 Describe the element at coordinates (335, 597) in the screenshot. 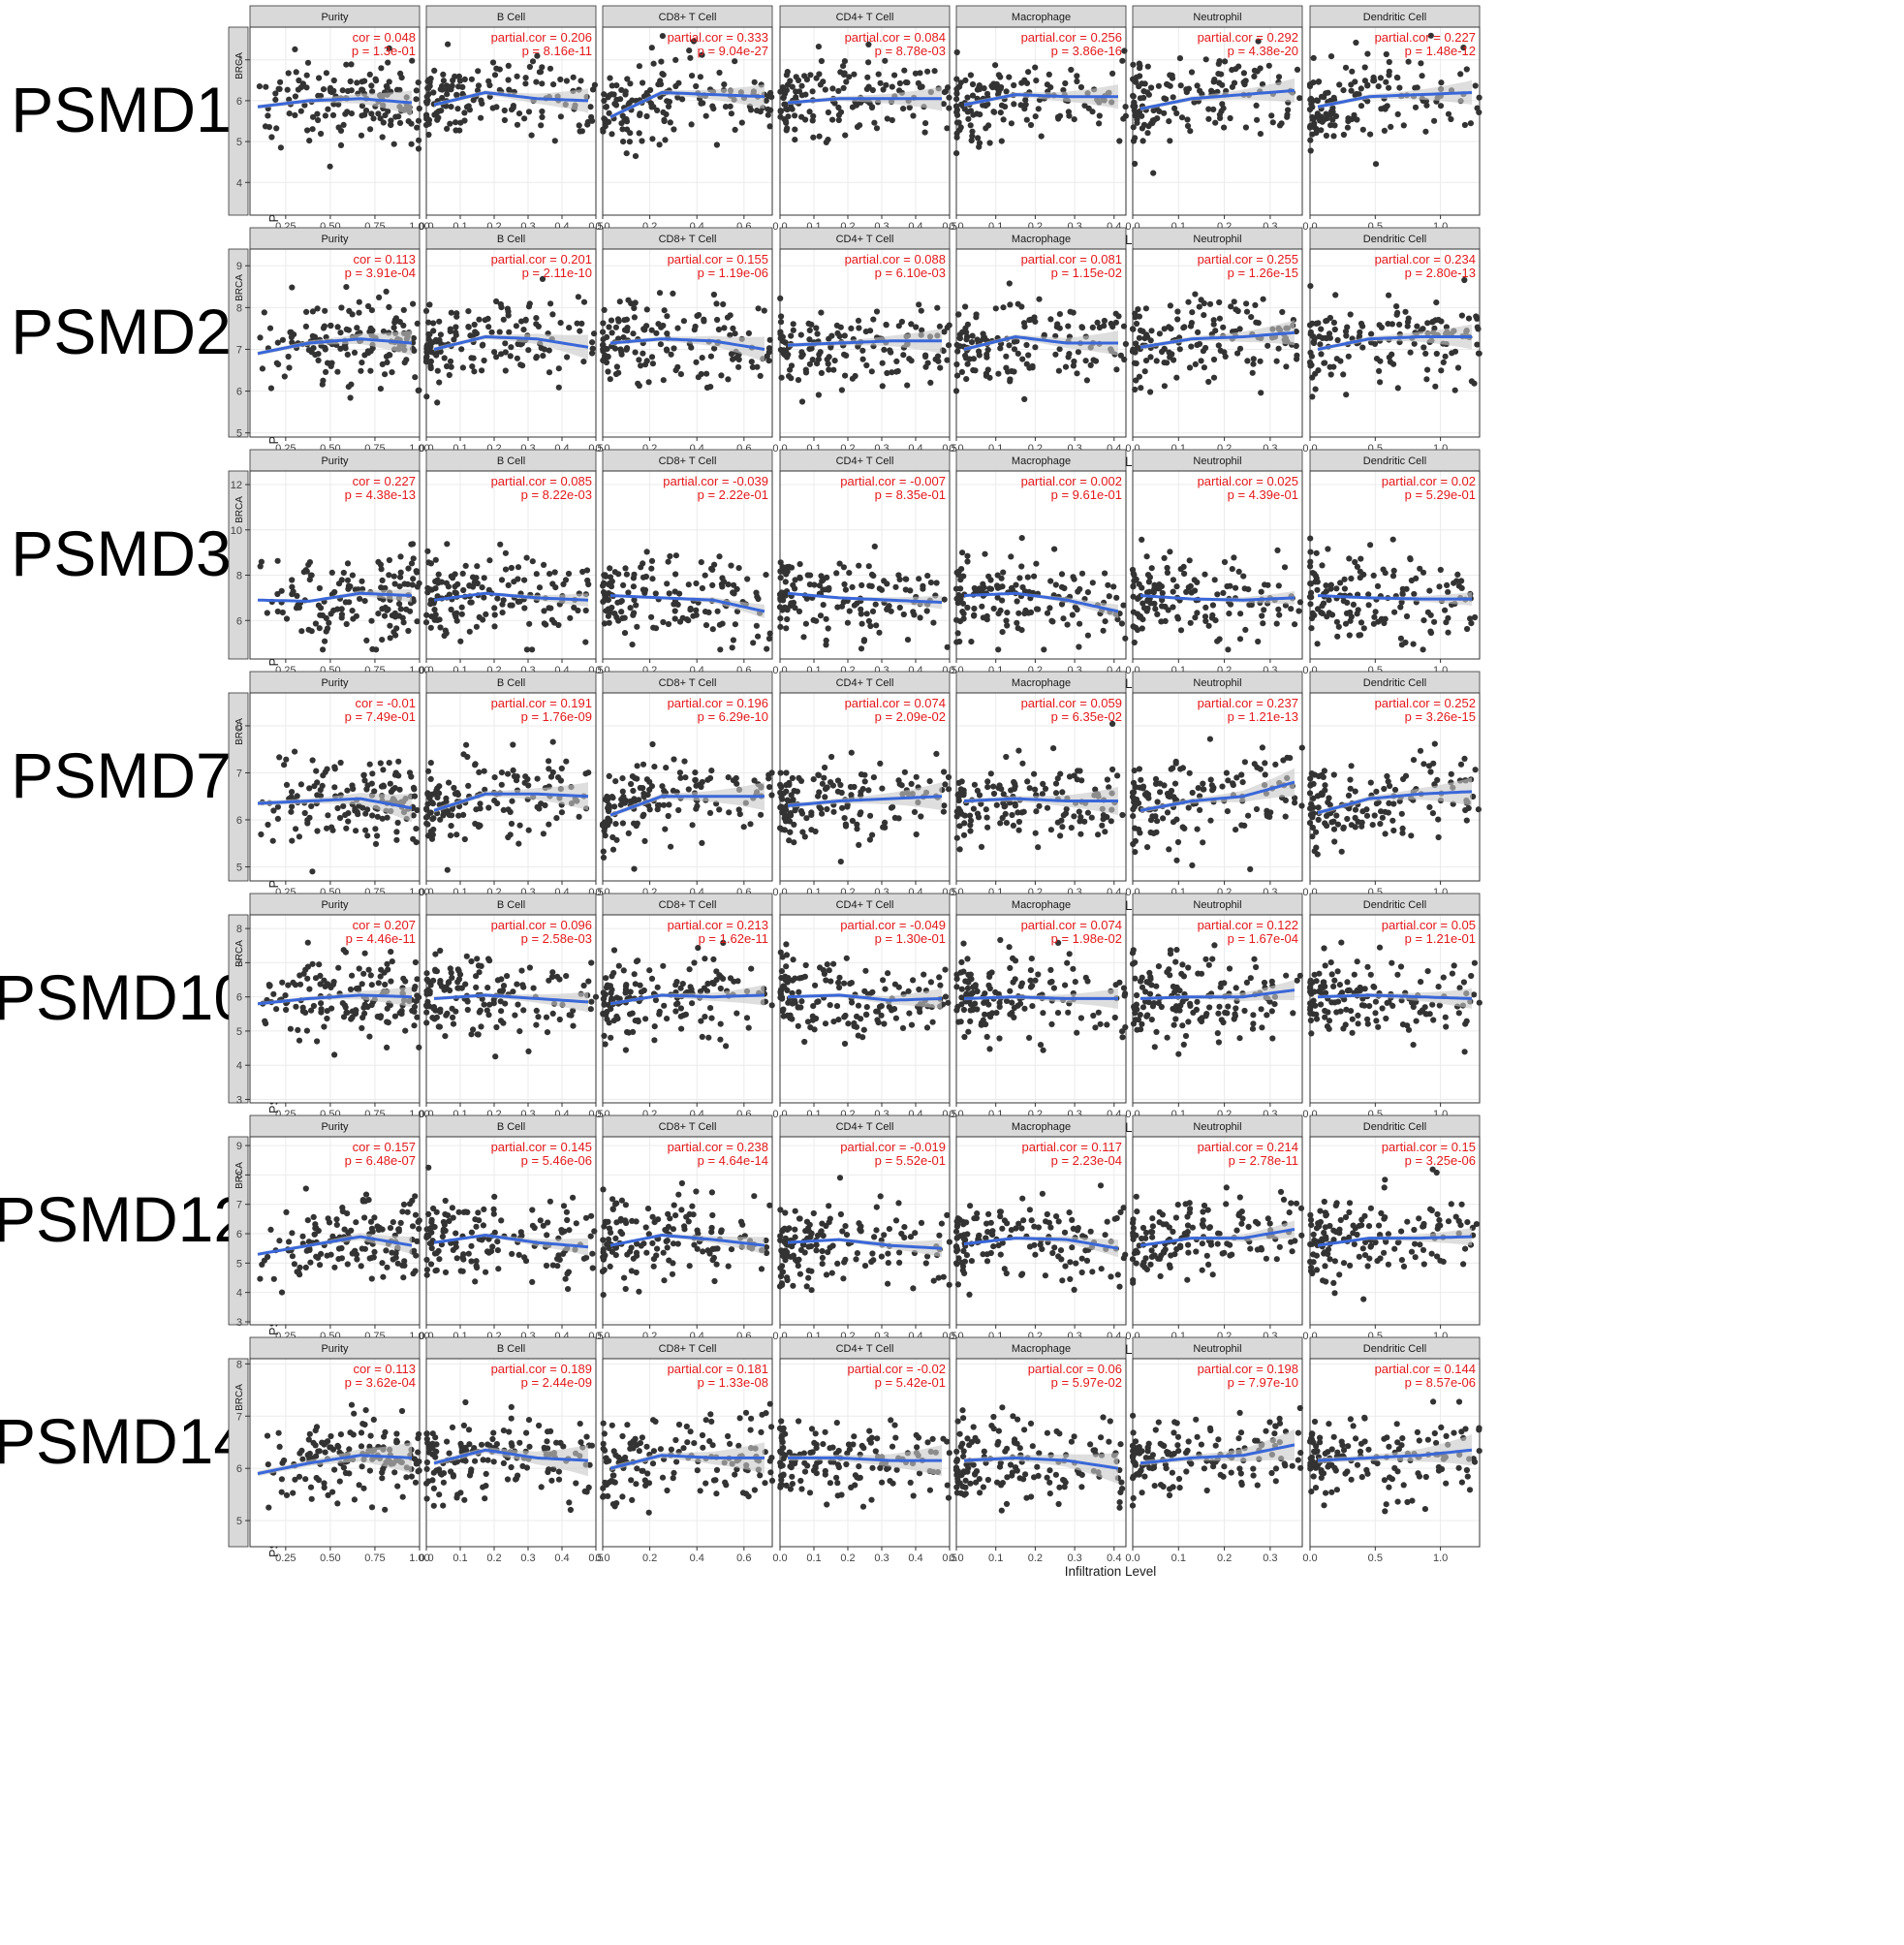

I see `trend-line` at that location.